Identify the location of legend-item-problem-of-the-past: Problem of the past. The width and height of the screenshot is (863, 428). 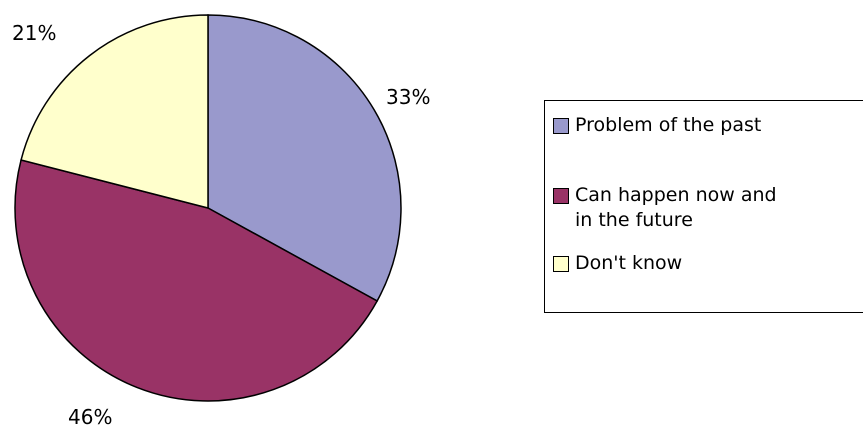
(657, 125).